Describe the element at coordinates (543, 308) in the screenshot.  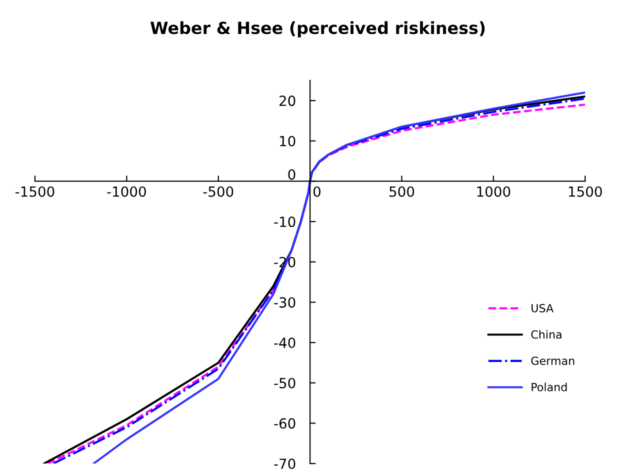
I see `legend-label: USA` at that location.